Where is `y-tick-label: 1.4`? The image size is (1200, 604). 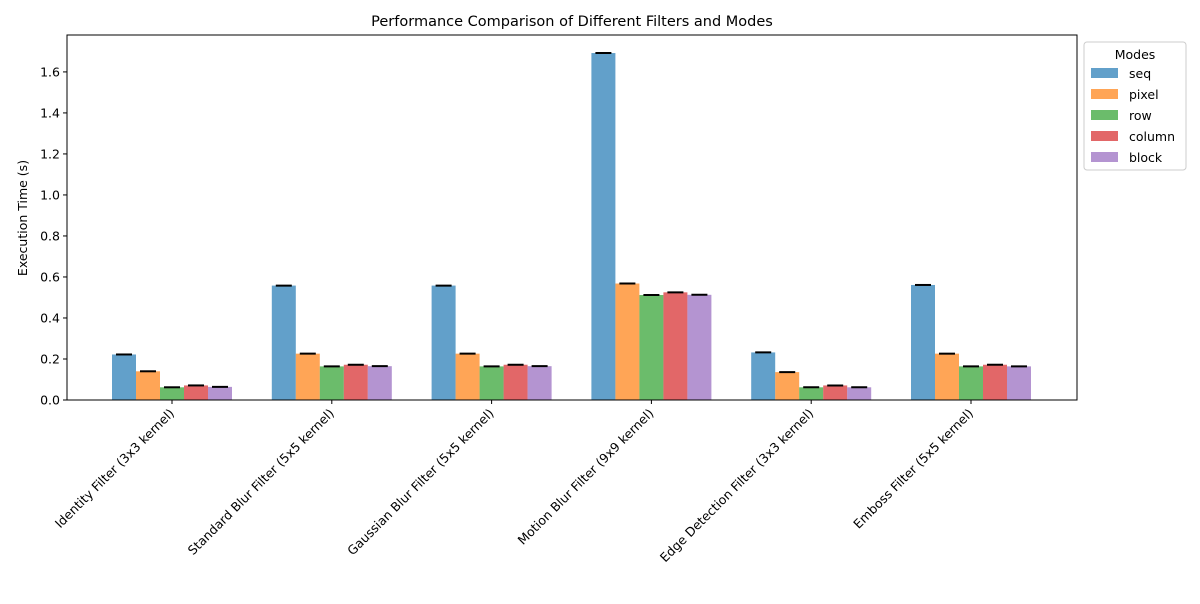
y-tick-label: 1.4 is located at coordinates (50, 112).